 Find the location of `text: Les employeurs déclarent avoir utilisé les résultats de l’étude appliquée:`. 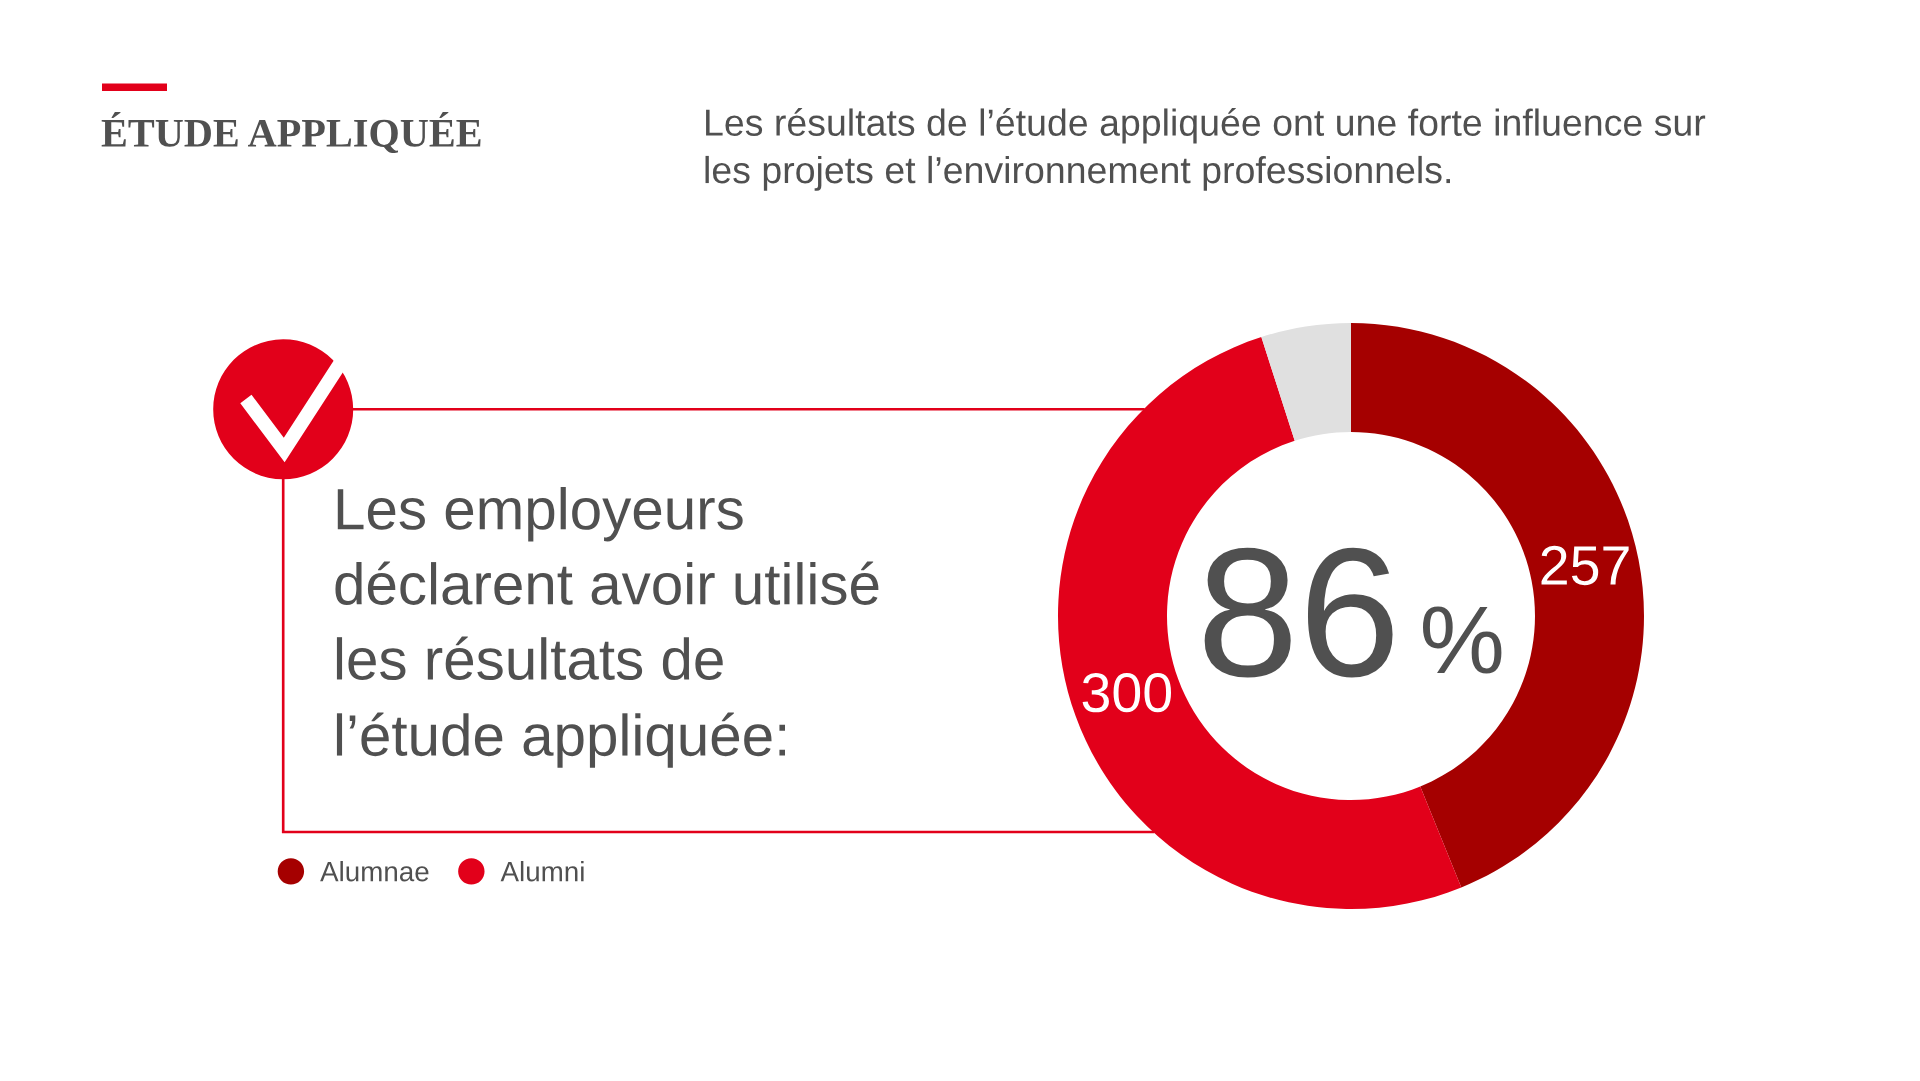

text: Les employeurs déclarent avoir utilisé les résultats de l’étude appliquée: is located at coordinates (607, 627).